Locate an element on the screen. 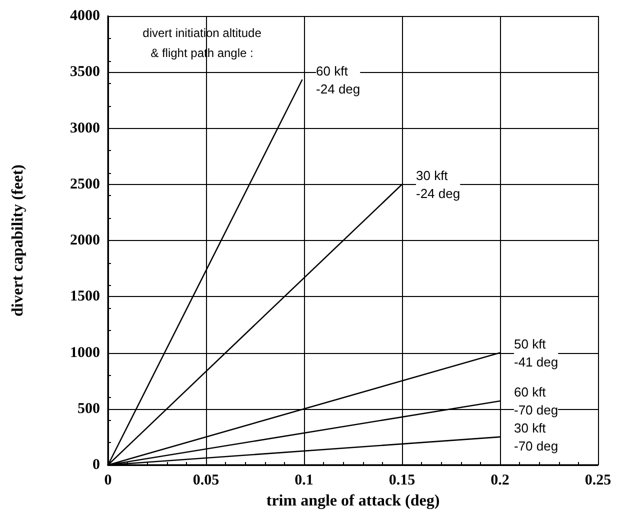  y-tick-label: 3000 is located at coordinates (85, 128).